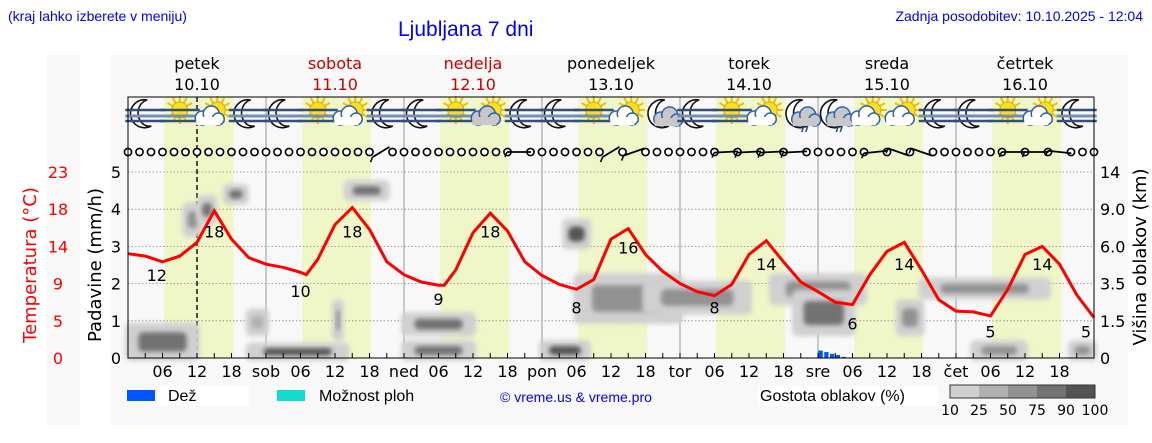 The height and width of the screenshot is (443, 1152). Describe the element at coordinates (116, 209) in the screenshot. I see `precip-tick: 4` at that location.